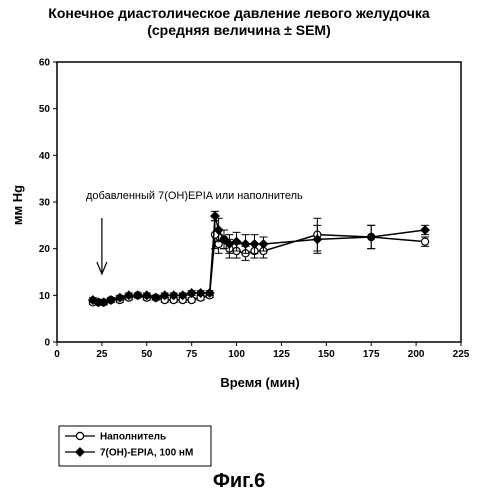 Image resolution: width=478 pixels, height=500 pixels. What do you see at coordinates (416, 354) in the screenshot?
I see `x-tick-label: 200` at bounding box center [416, 354].